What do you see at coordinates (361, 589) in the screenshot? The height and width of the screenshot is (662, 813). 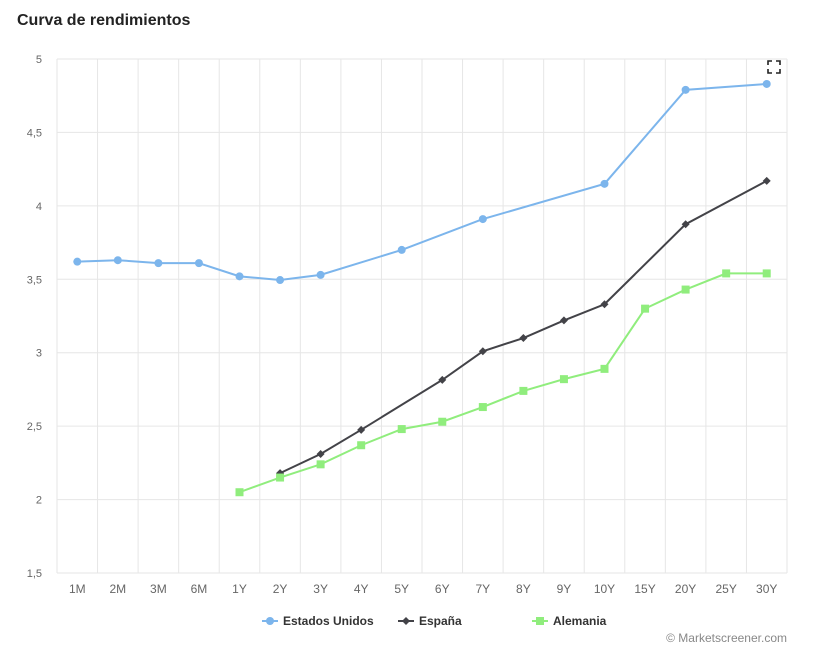 I see `x-tick-label: 4Y` at bounding box center [361, 589].